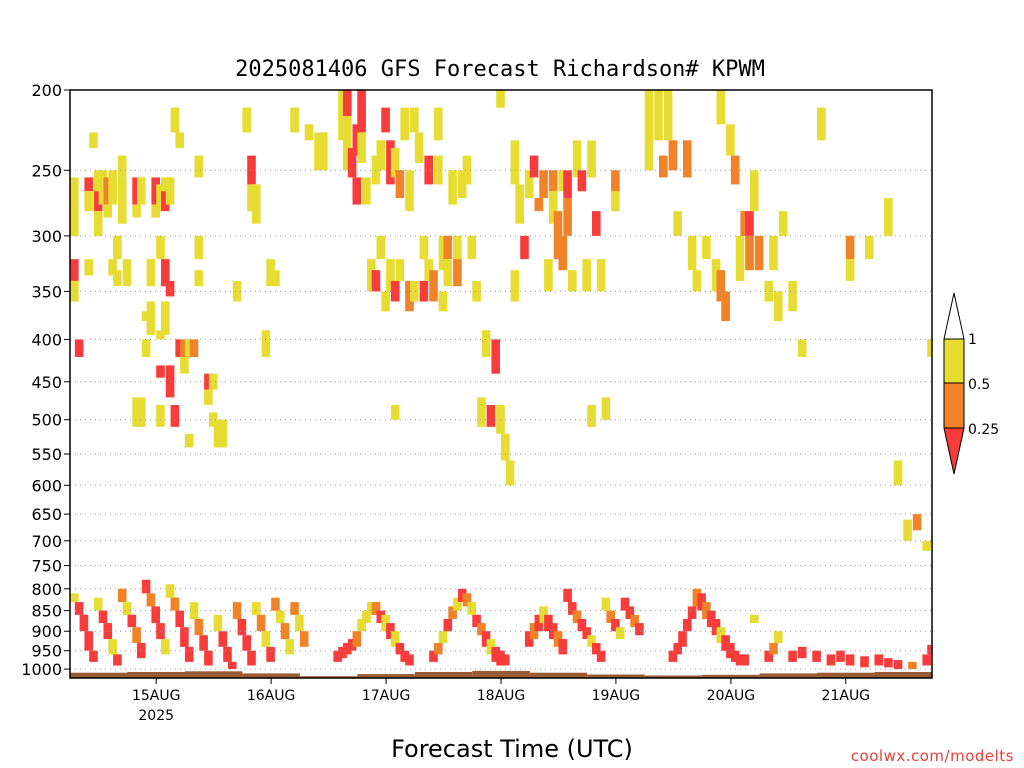 The width and height of the screenshot is (1024, 768). Describe the element at coordinates (46, 291) in the screenshot. I see `ytick-label-350: 350` at that location.